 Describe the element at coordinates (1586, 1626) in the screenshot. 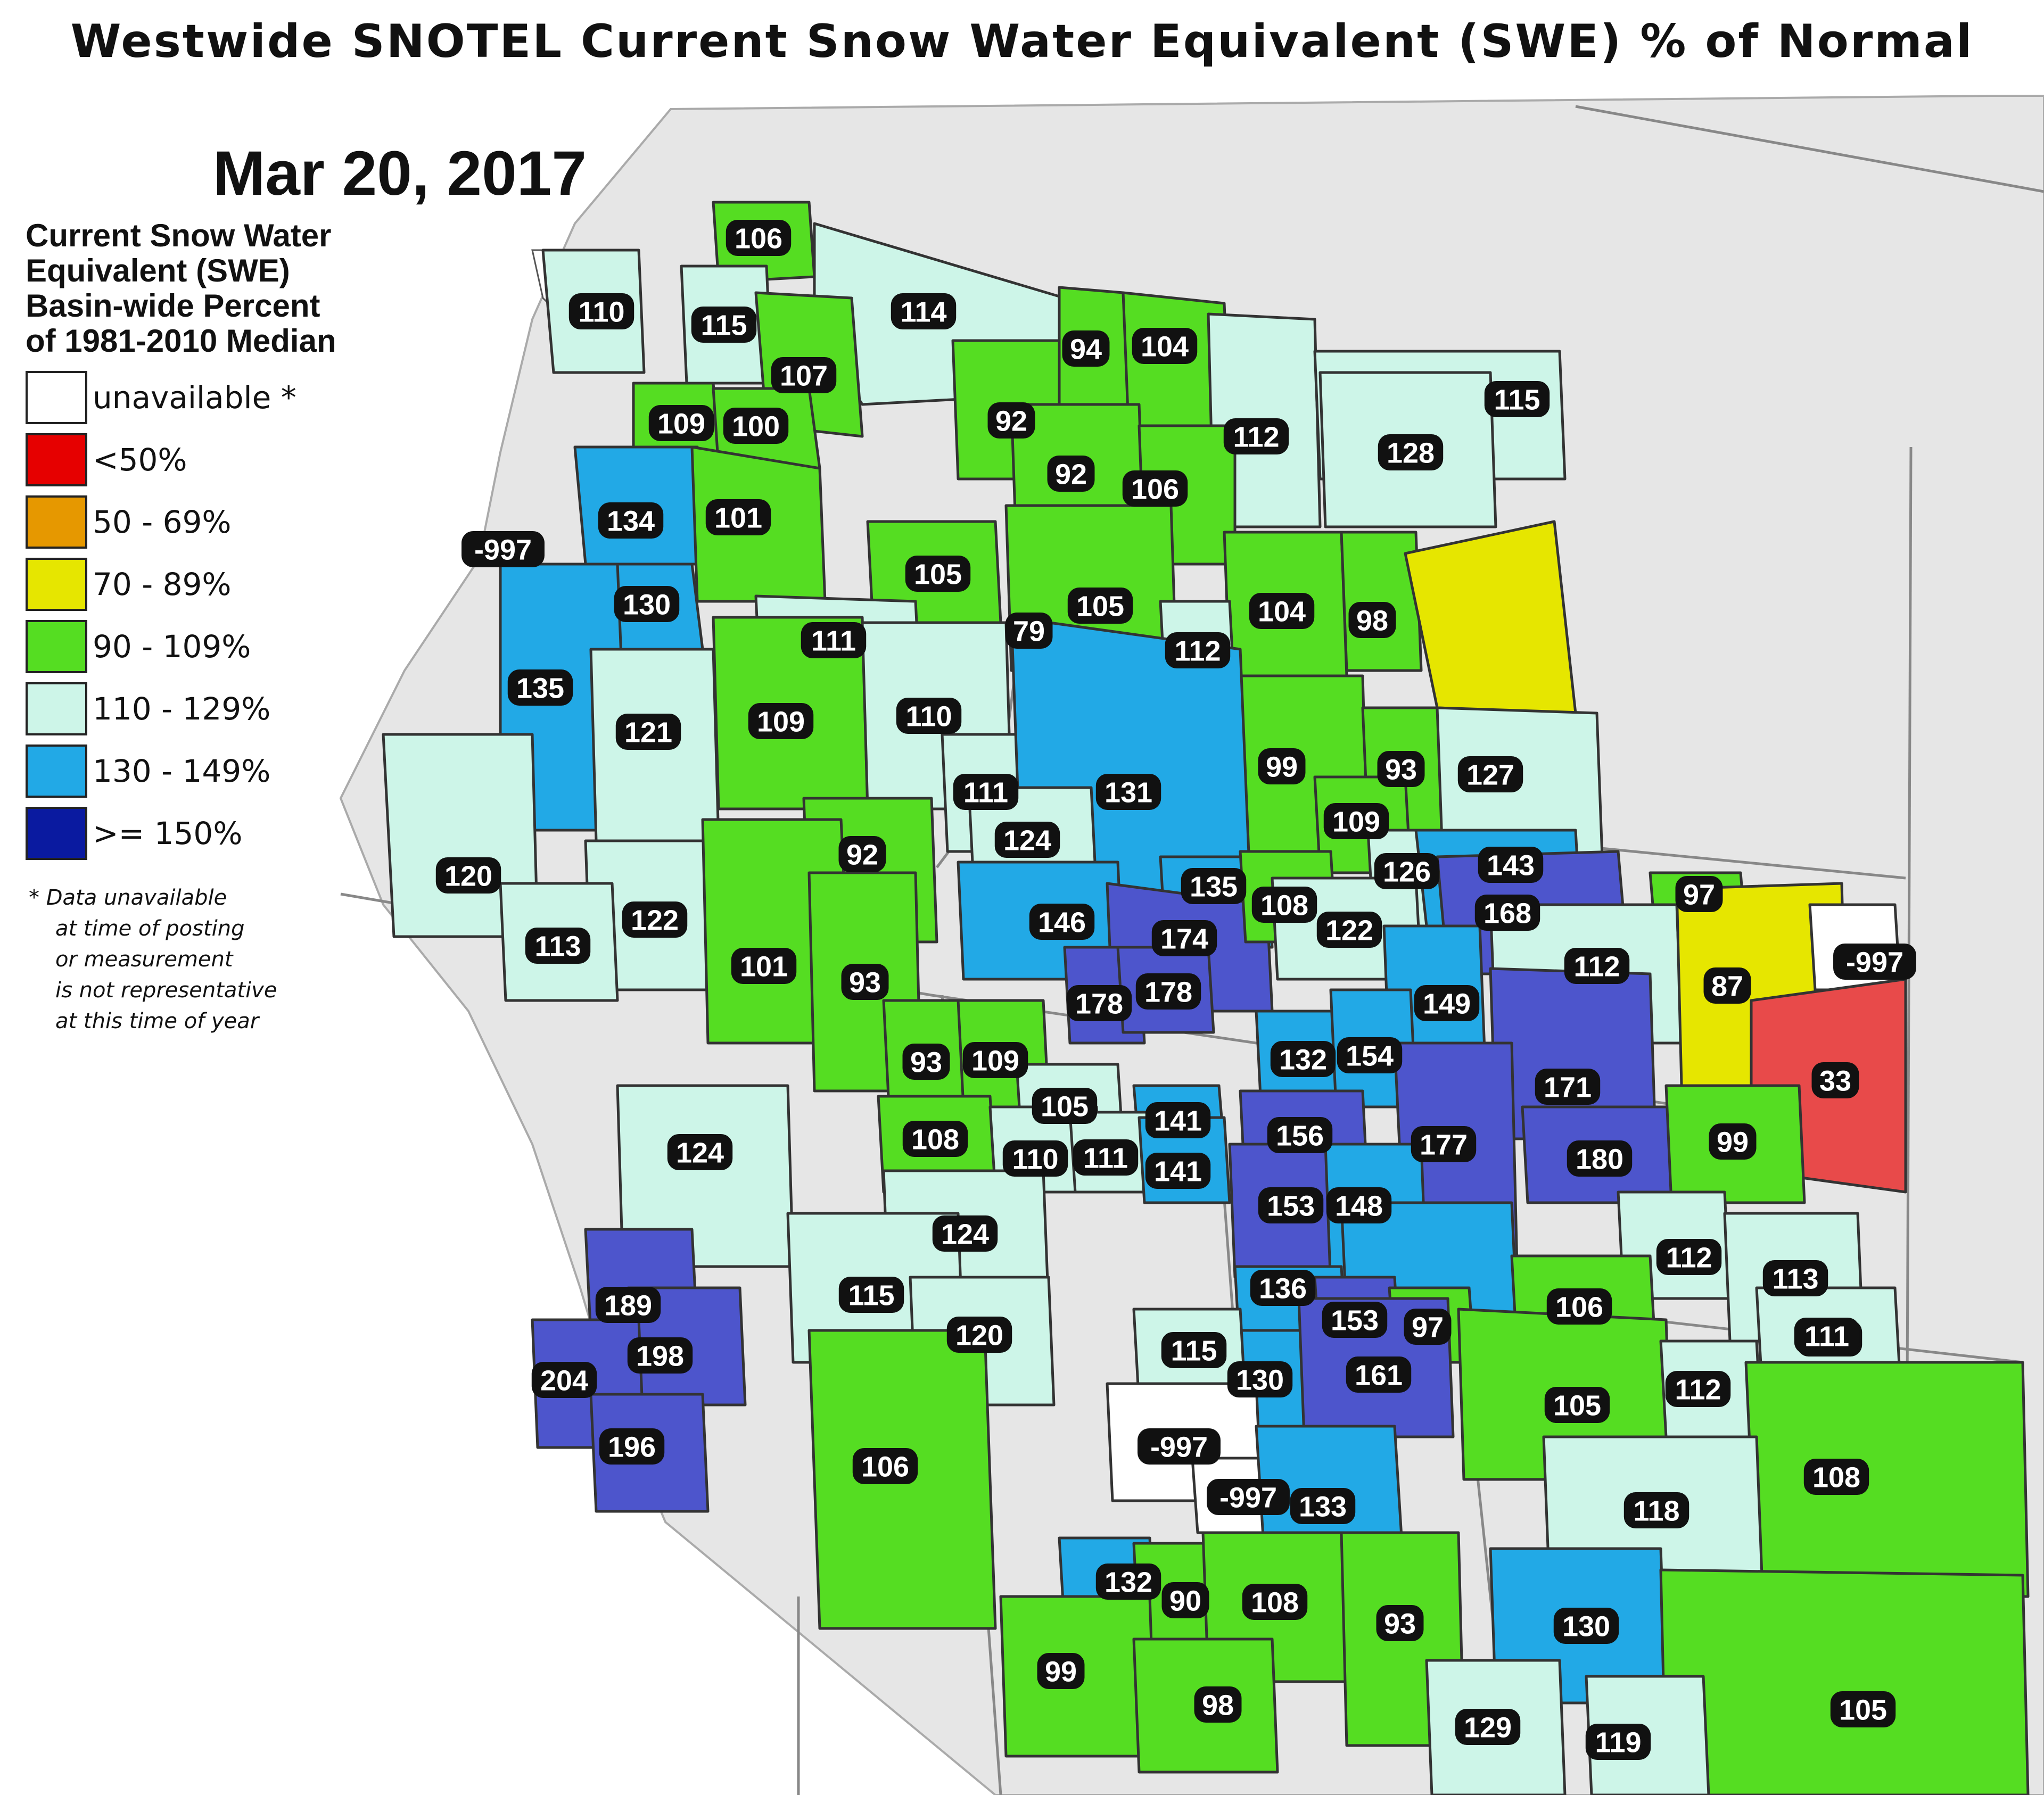

I see `basin-value-label: 130` at that location.